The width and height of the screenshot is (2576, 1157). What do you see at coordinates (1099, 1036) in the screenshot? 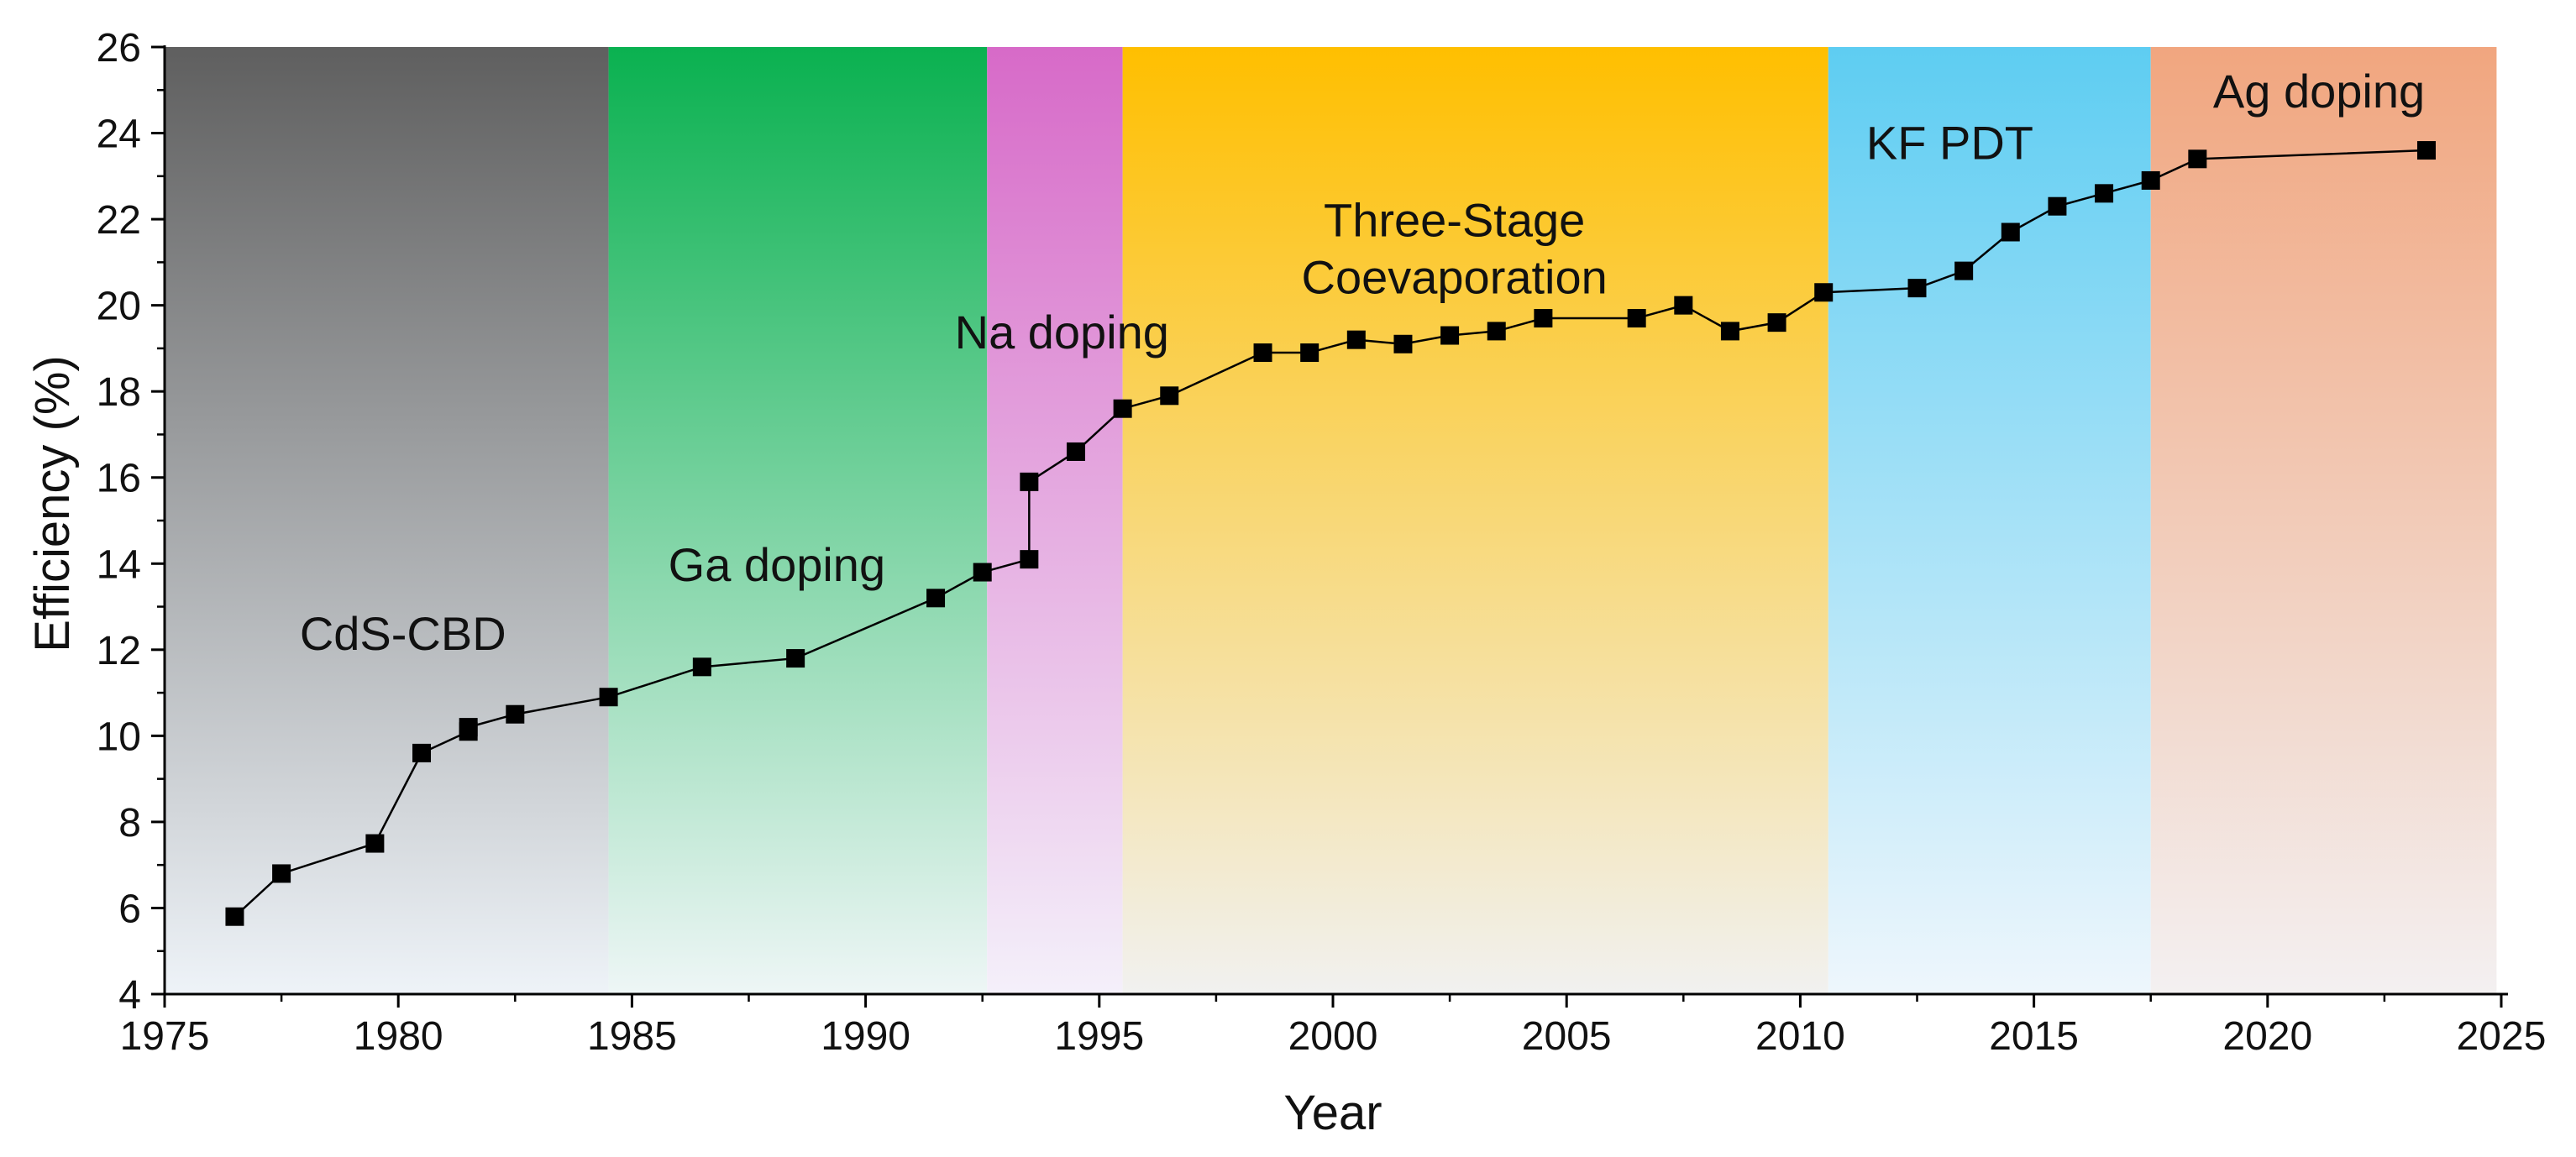
I see `x-tick-label: 1995` at bounding box center [1099, 1036].